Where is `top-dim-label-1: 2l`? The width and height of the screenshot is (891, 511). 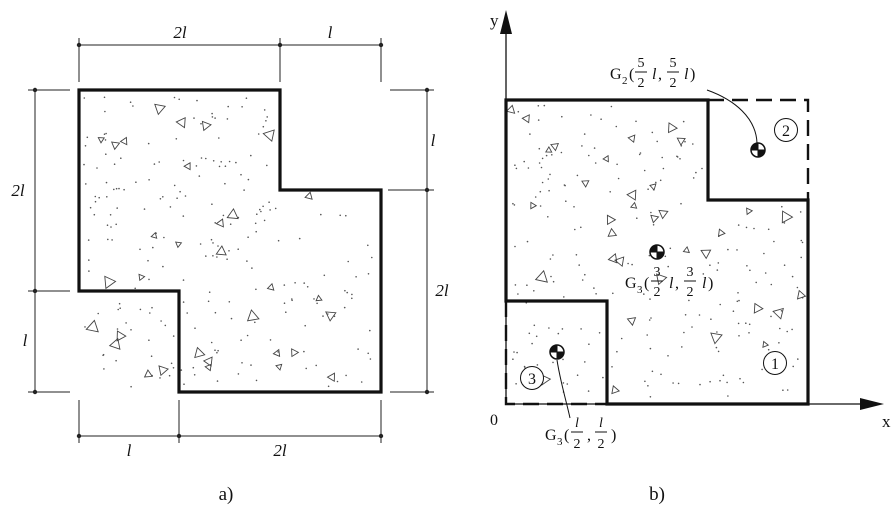 top-dim-label-1: 2l is located at coordinates (180, 32).